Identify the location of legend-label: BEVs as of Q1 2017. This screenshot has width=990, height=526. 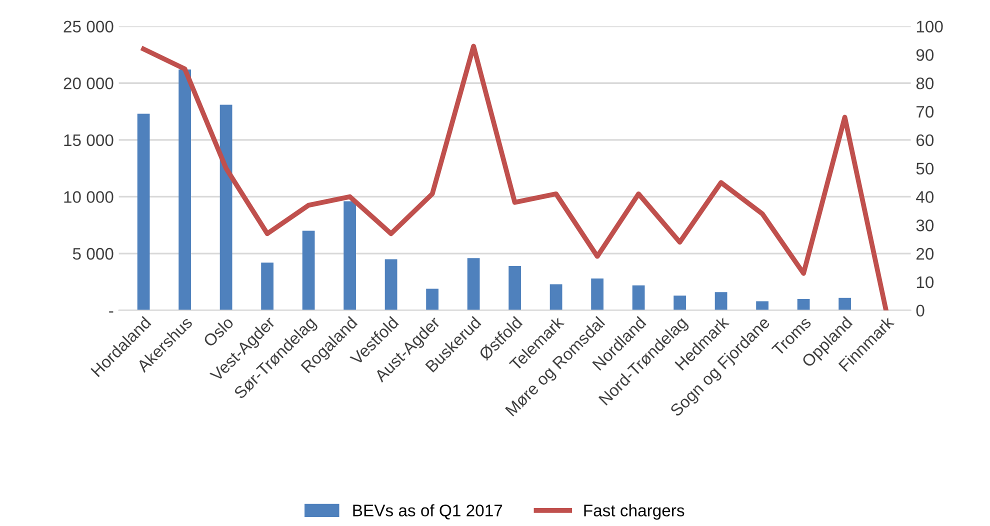
(427, 512).